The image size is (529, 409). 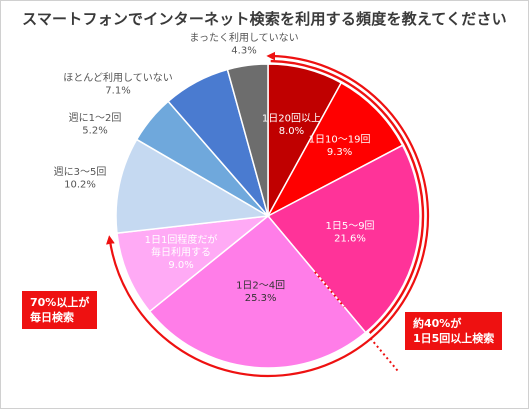 I want to click on callout-five-line-1: 約40%が, so click(x=437, y=323).